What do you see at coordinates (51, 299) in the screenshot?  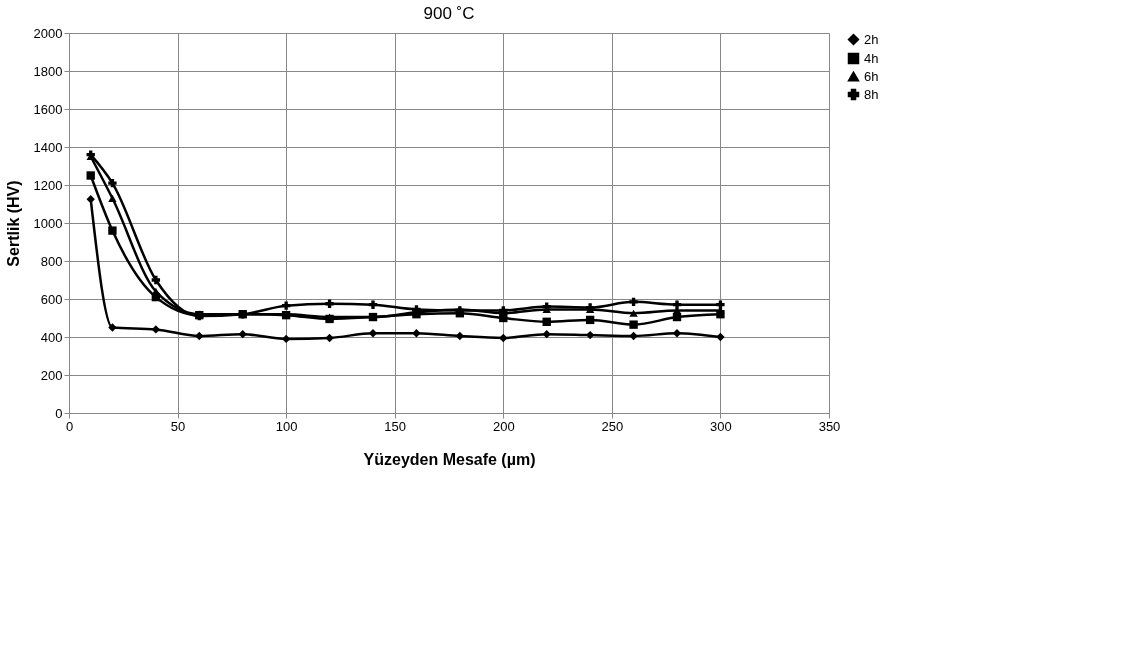 I see `y-tick-label: 600` at bounding box center [51, 299].